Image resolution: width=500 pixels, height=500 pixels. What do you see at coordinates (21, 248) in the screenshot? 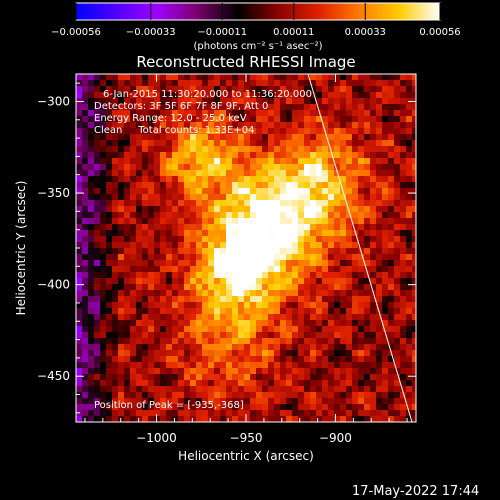
I see `y-axis-label: Heliocentric Y (arcsec)` at bounding box center [21, 248].